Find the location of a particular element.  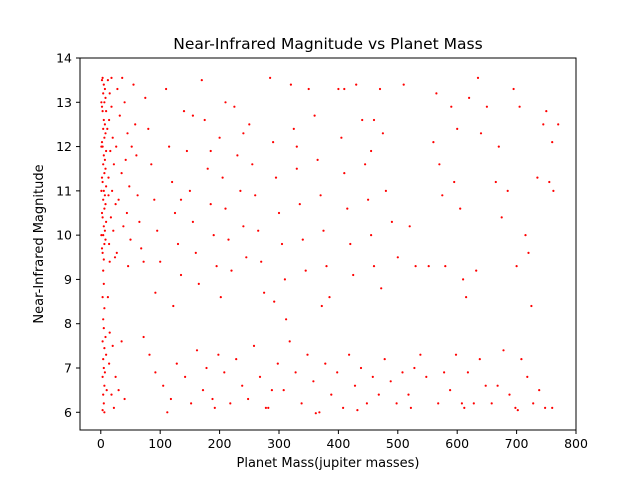

chart-title: Near-Infrared Magnitude vs Planet Mass is located at coordinates (327, 44).